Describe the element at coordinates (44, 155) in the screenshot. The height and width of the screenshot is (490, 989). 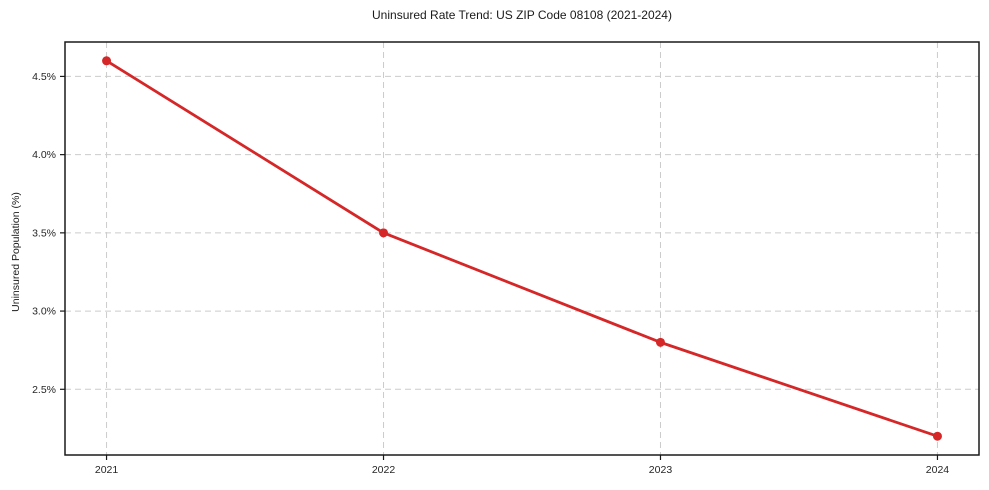
I see `y-tick-label: 4.0%` at that location.